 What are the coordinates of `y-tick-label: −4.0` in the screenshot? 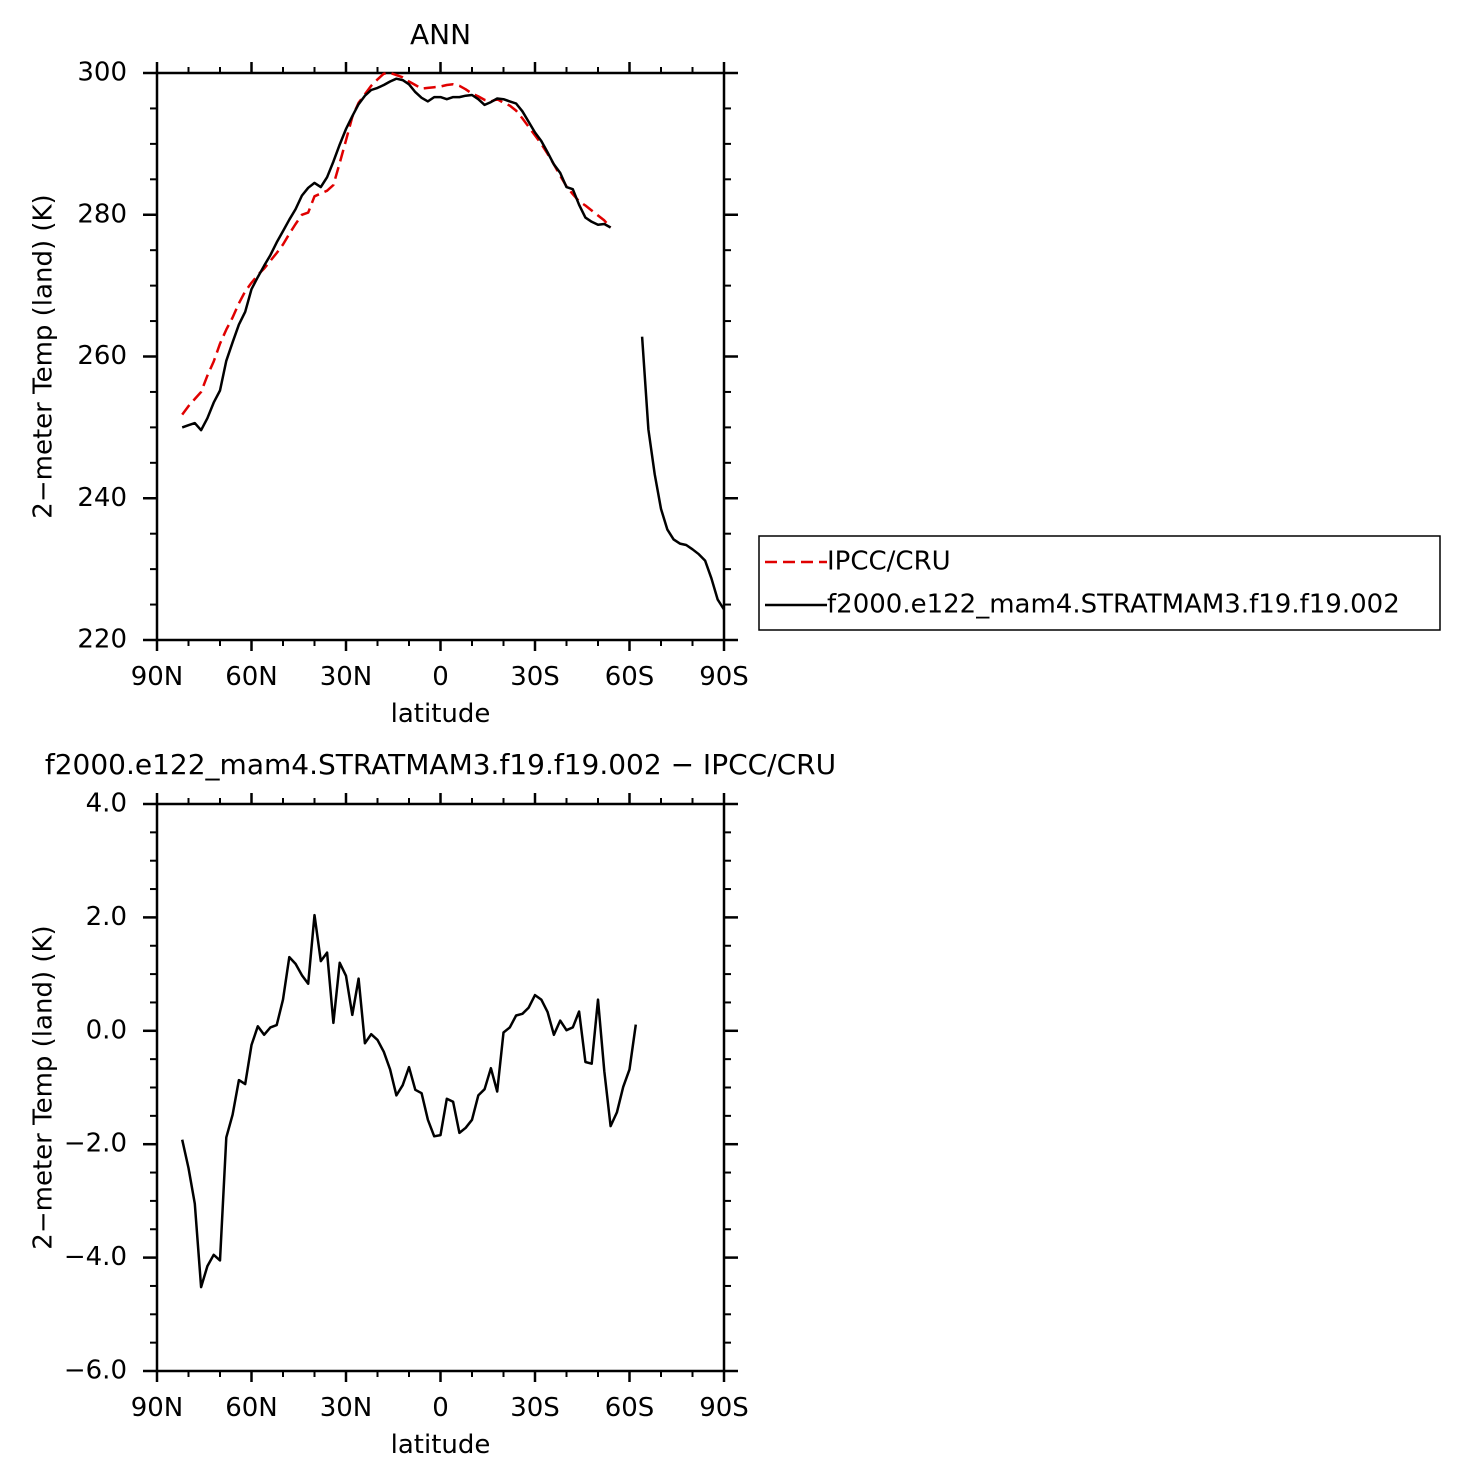 It's located at (95, 1257).